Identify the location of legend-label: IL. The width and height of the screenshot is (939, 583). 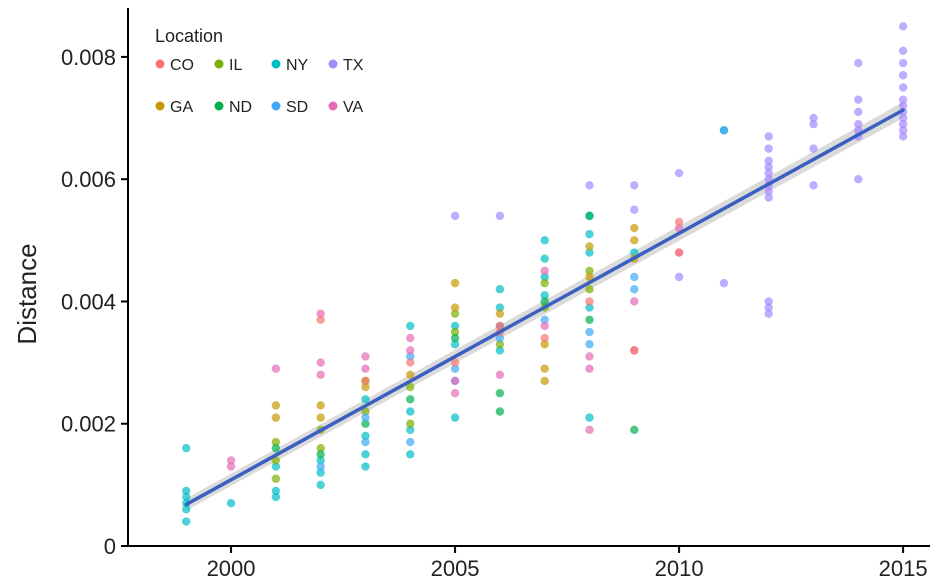
(235, 65).